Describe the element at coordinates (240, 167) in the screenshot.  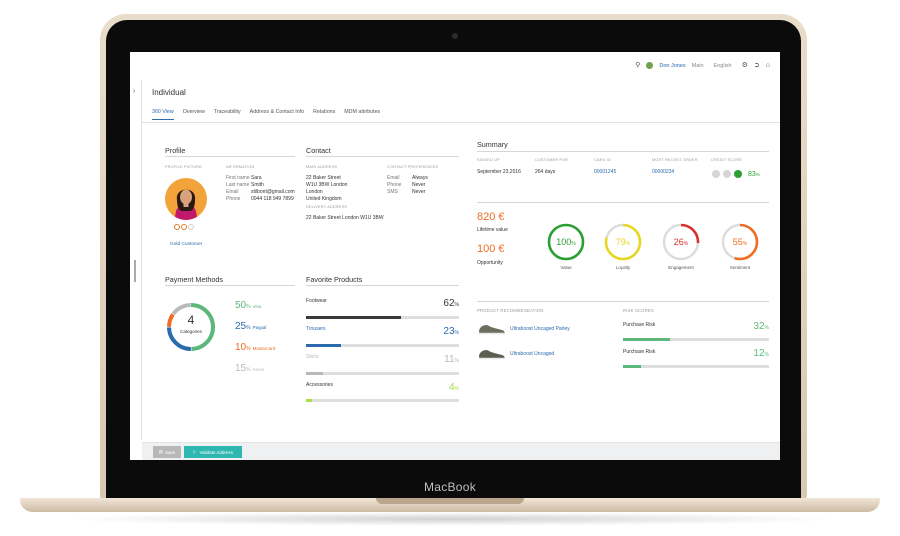
I see `information-label: INFORMATION` at that location.